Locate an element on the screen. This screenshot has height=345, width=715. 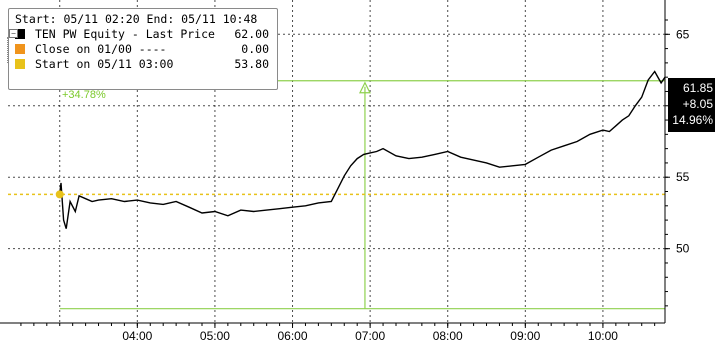
legend-value: 62.00 is located at coordinates (251, 34).